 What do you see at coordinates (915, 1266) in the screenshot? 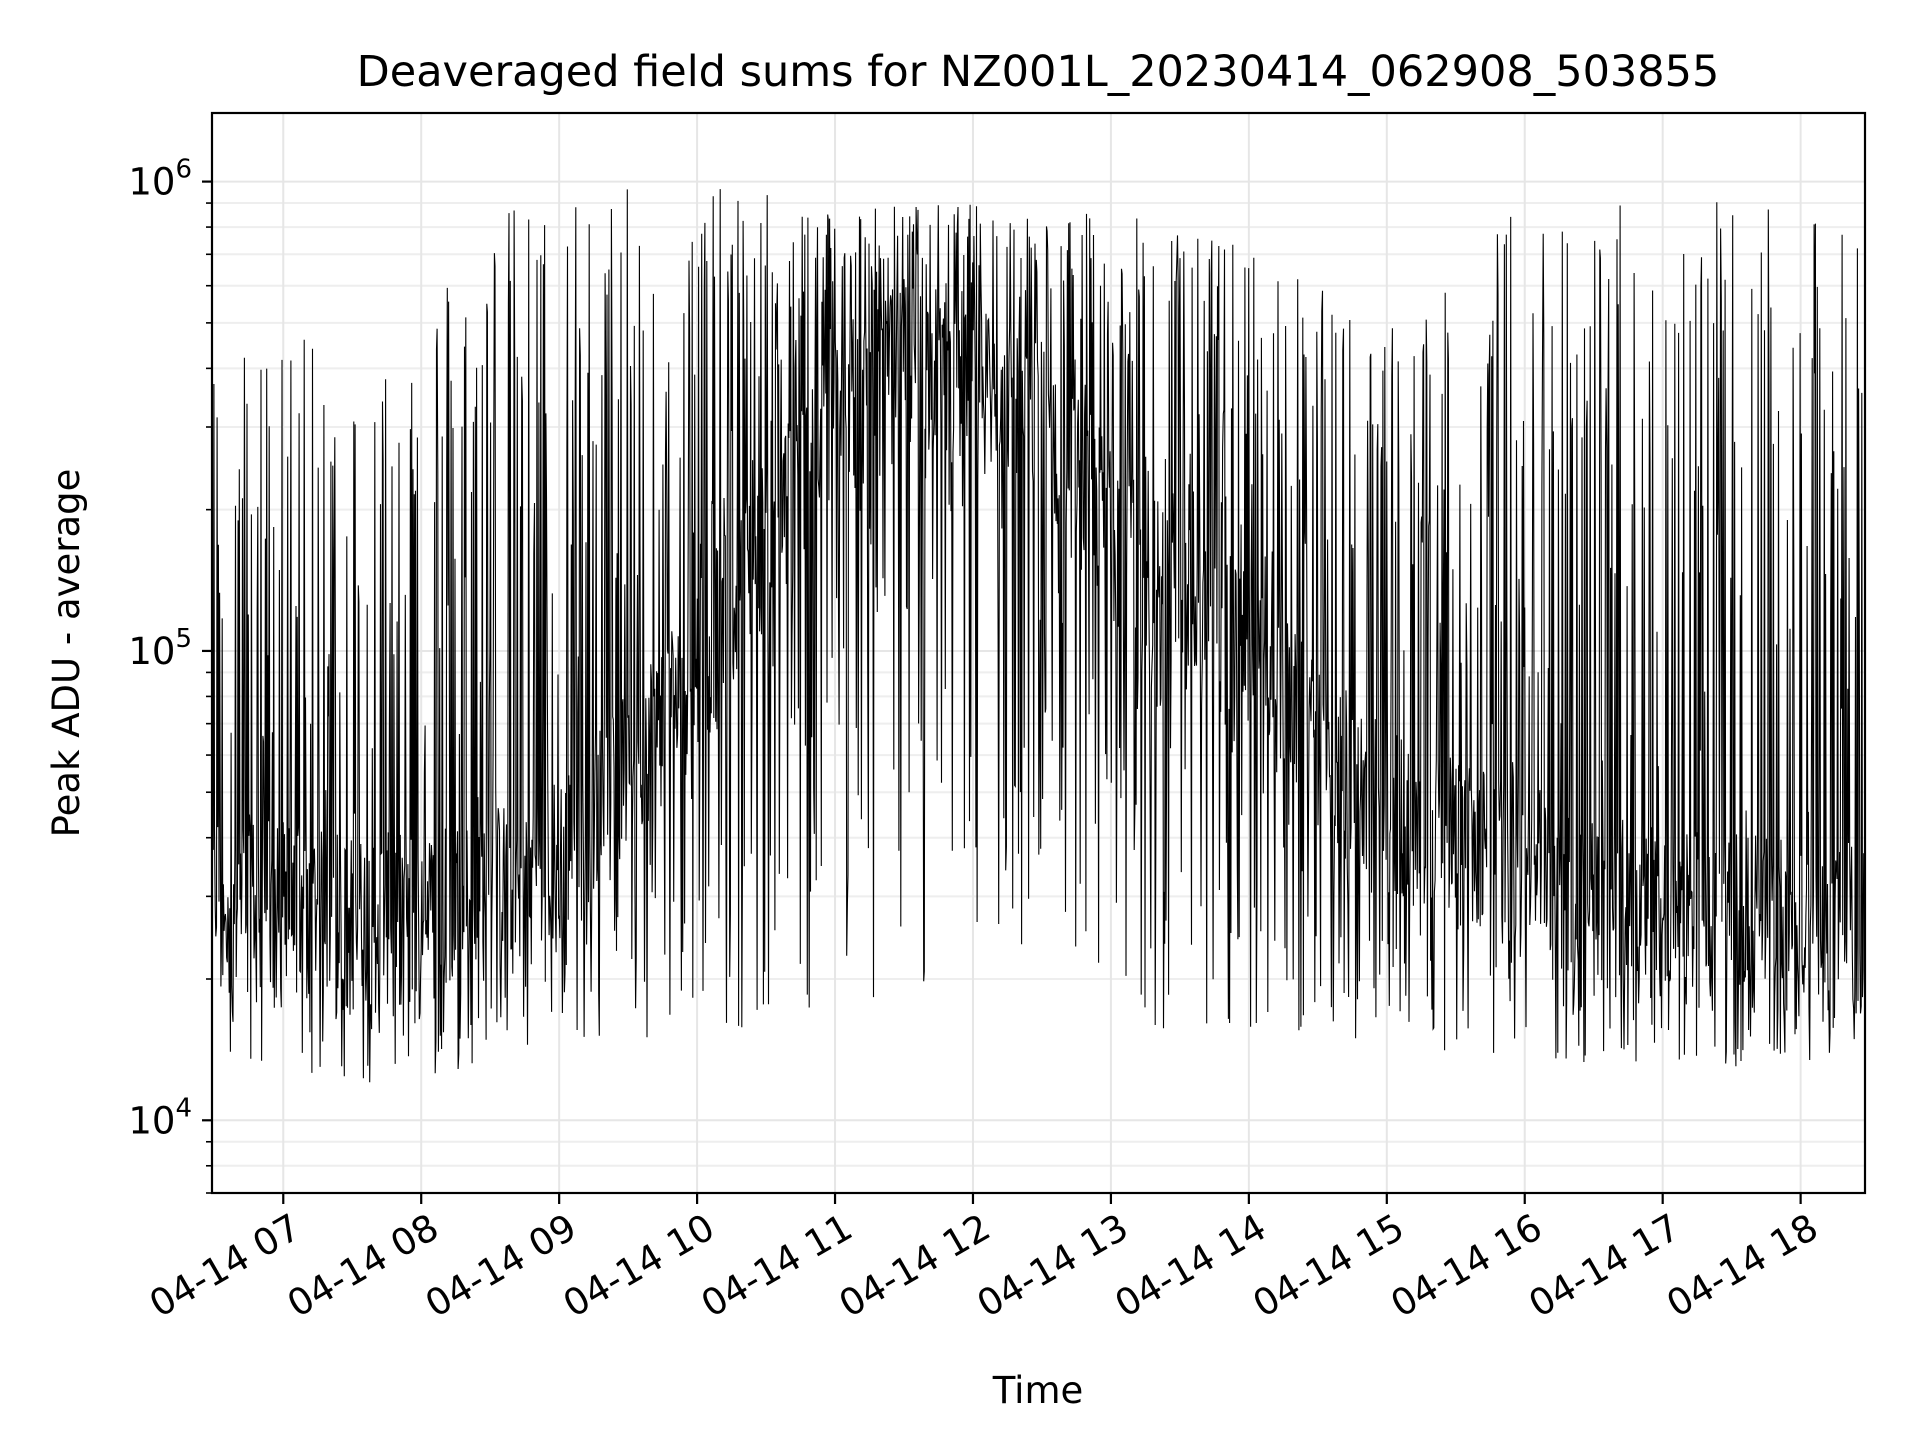
I see `x-tick-label: 04-14 12` at bounding box center [915, 1266].